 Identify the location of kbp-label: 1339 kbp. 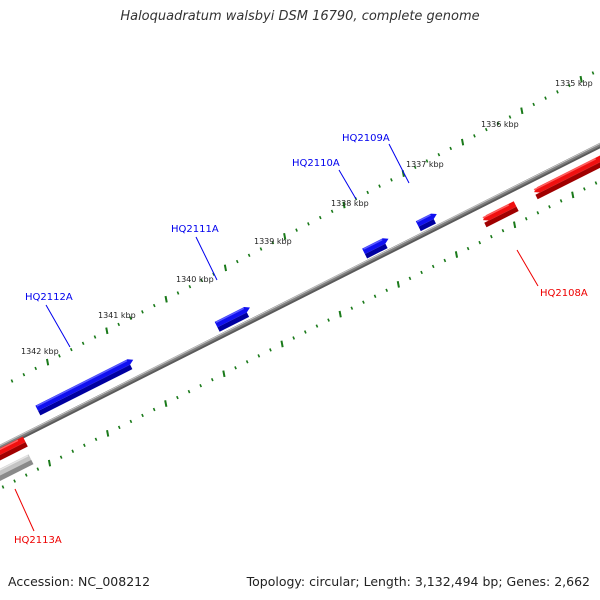
(273, 241).